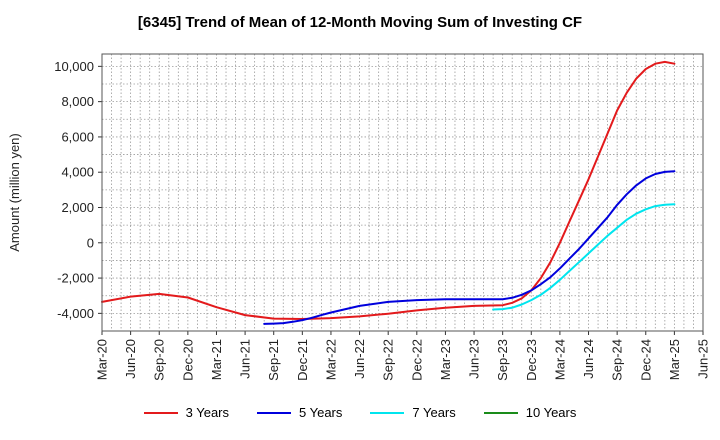  Describe the element at coordinates (388, 360) in the screenshot. I see `x-tick-label: Sep-22` at that location.